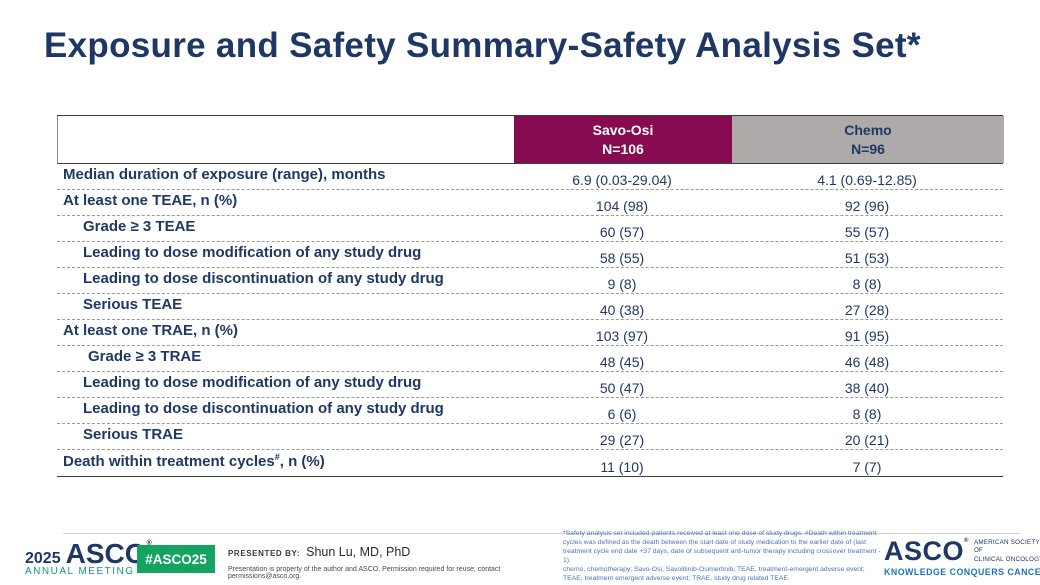  What do you see at coordinates (133, 434) in the screenshot?
I see `row-label: Serious TRAE` at bounding box center [133, 434].